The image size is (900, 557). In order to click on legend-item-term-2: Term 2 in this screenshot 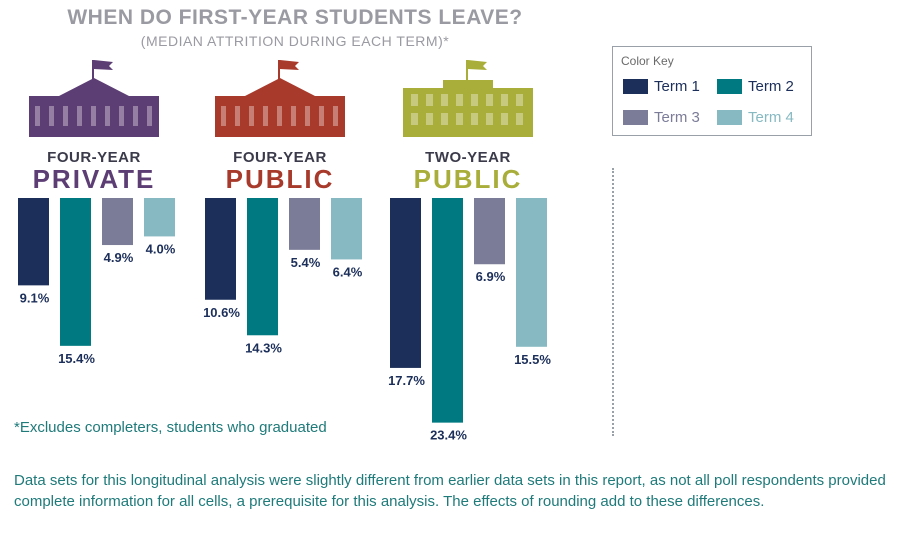, I will do `click(755, 86)`.